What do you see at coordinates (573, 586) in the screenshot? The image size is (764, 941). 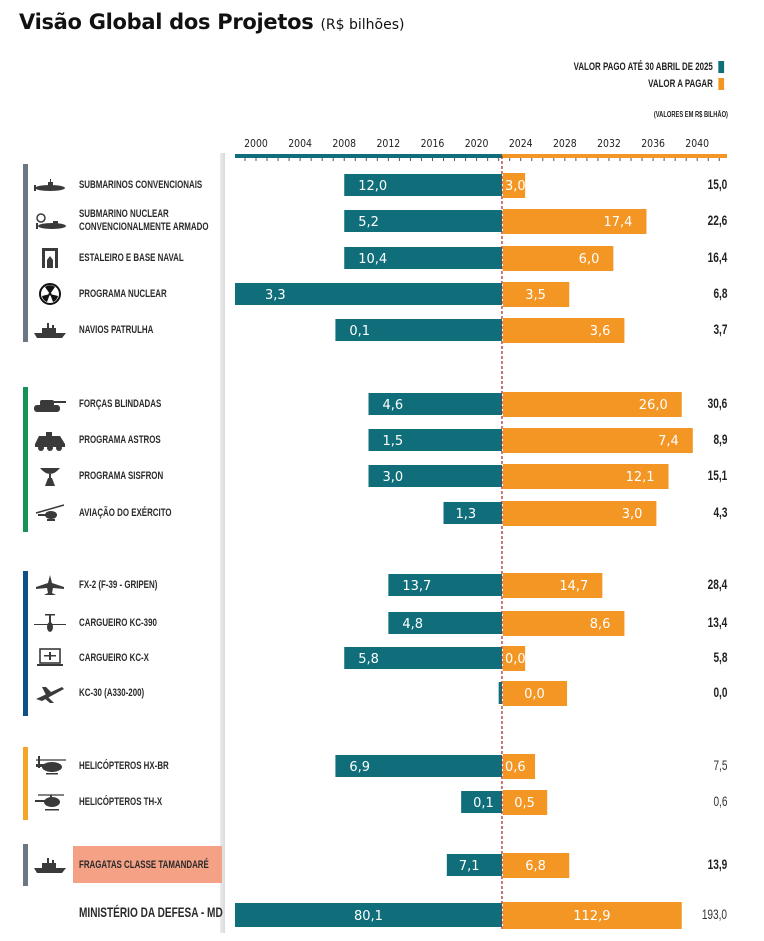 I see `bar-due-label: 14,7` at bounding box center [573, 586].